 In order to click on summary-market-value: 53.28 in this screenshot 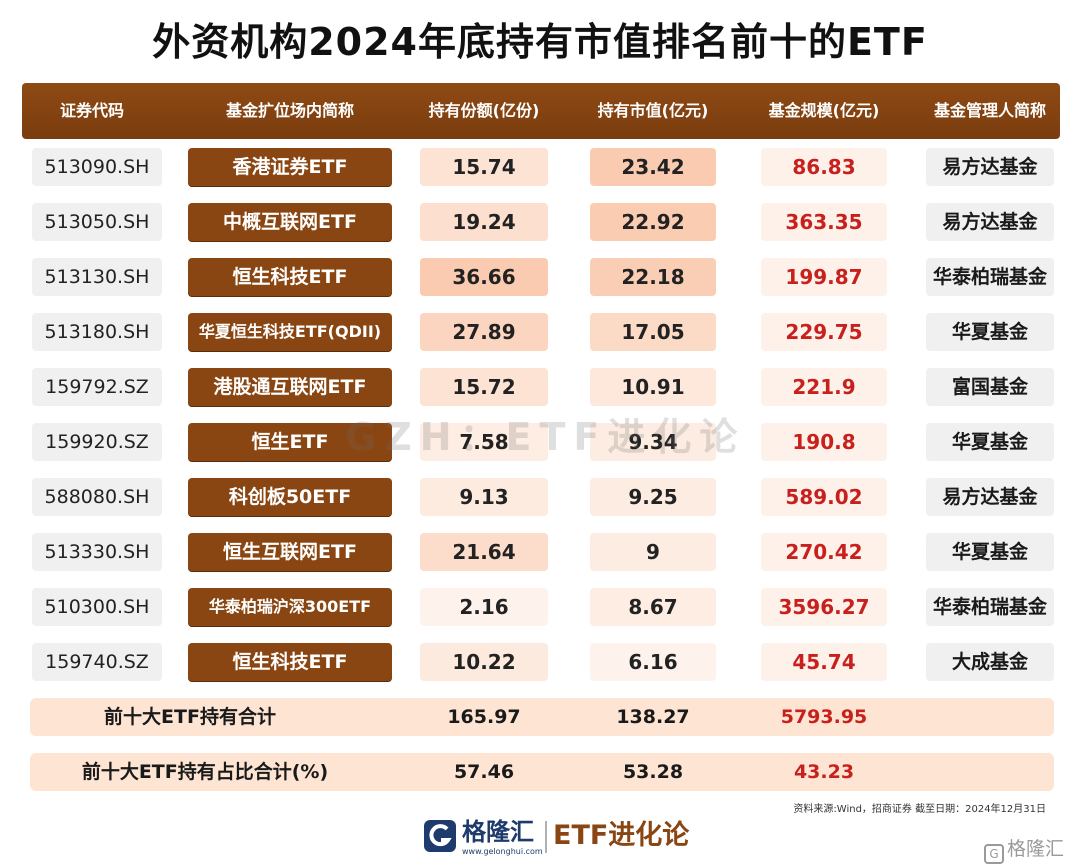, I will do `click(653, 772)`.